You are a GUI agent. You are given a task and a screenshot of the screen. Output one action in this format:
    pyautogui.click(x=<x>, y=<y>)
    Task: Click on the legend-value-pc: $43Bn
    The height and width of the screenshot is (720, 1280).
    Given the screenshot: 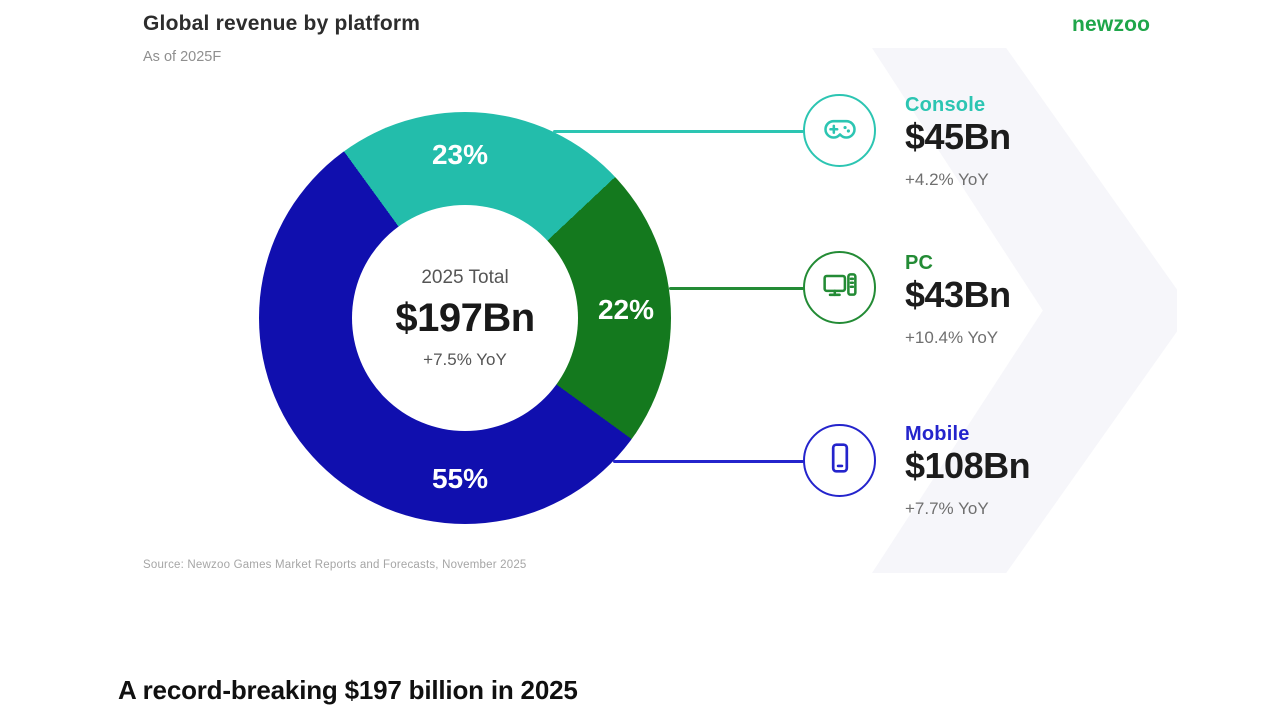 What is the action you would take?
    pyautogui.click(x=958, y=294)
    